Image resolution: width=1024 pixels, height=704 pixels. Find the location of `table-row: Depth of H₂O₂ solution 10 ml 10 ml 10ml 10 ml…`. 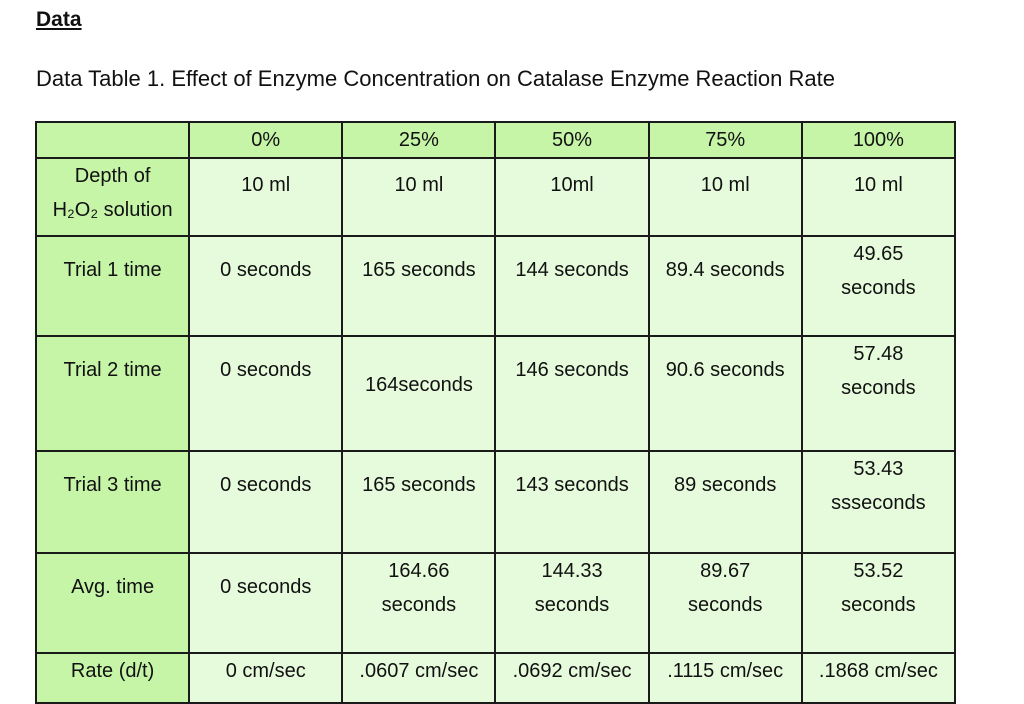

table-row: Depth of H₂O₂ solution 10 ml 10 ml 10ml 10 ml… is located at coordinates (495, 197).